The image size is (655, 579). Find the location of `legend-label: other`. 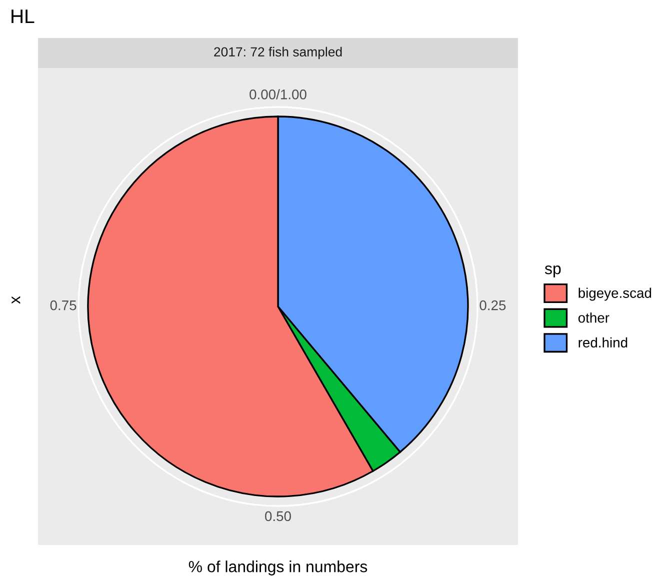

legend-label: other is located at coordinates (594, 317).